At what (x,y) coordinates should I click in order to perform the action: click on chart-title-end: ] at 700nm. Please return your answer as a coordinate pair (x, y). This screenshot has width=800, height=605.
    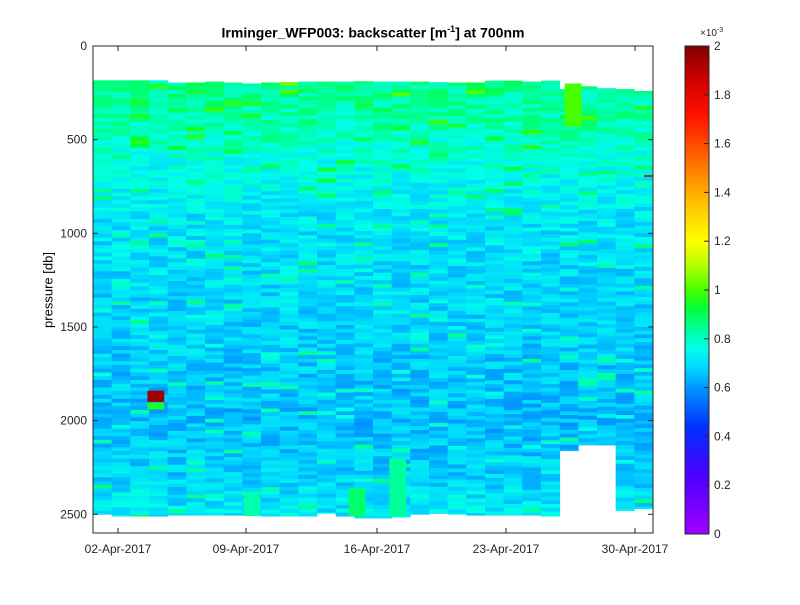
    Looking at the image, I should click on (490, 32).